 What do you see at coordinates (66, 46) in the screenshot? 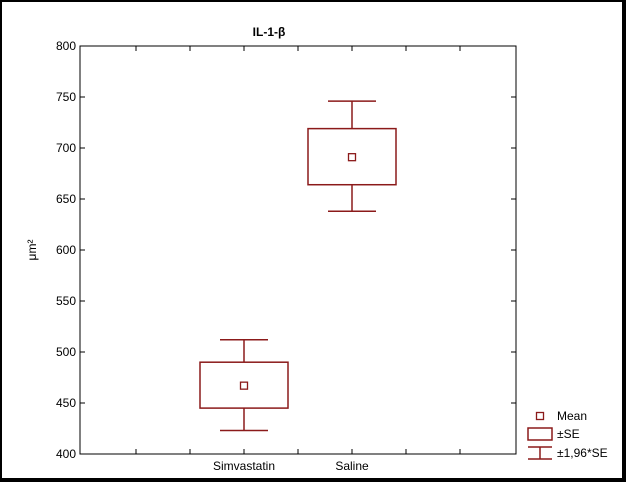
I see `y-tick-label: 800` at bounding box center [66, 46].